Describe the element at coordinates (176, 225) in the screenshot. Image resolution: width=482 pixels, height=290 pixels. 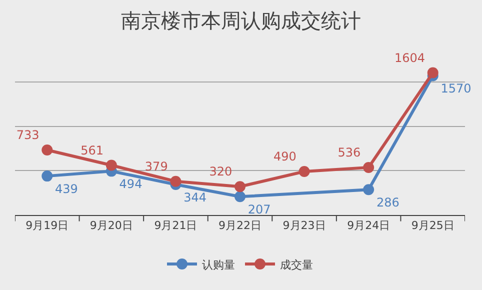
I see `x-tick-label: 9月21日` at that location.